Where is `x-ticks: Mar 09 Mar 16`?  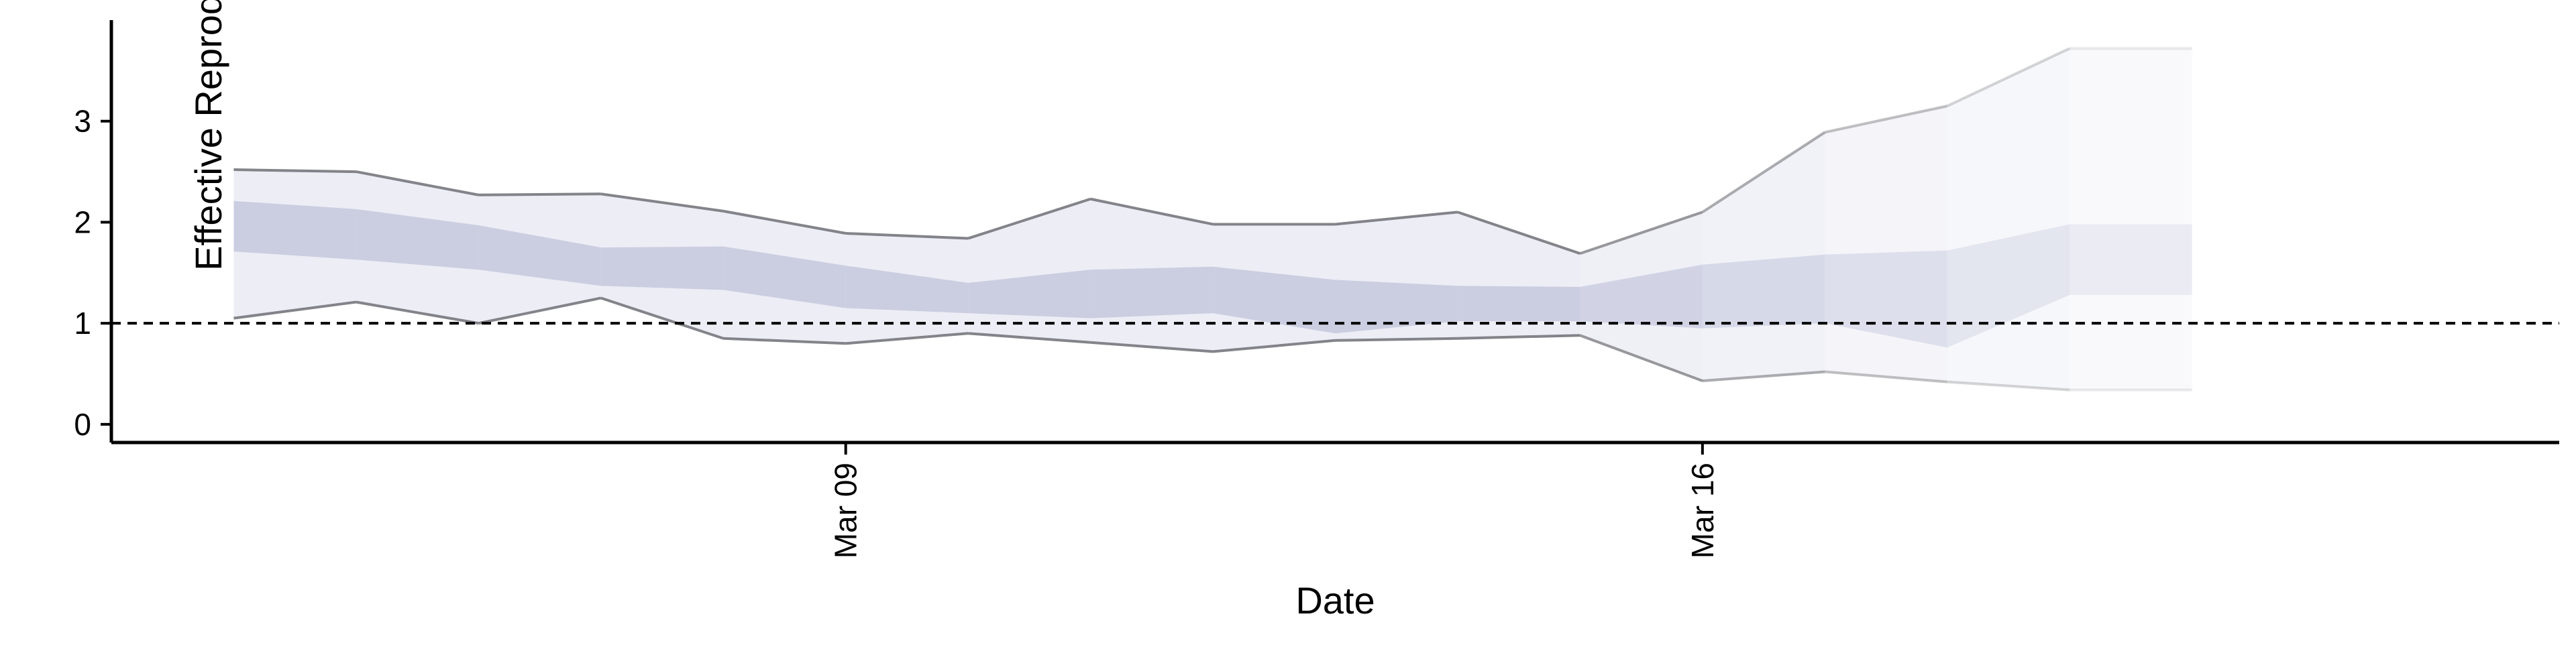
x-ticks: Mar 09 Mar 16 is located at coordinates (1274, 501).